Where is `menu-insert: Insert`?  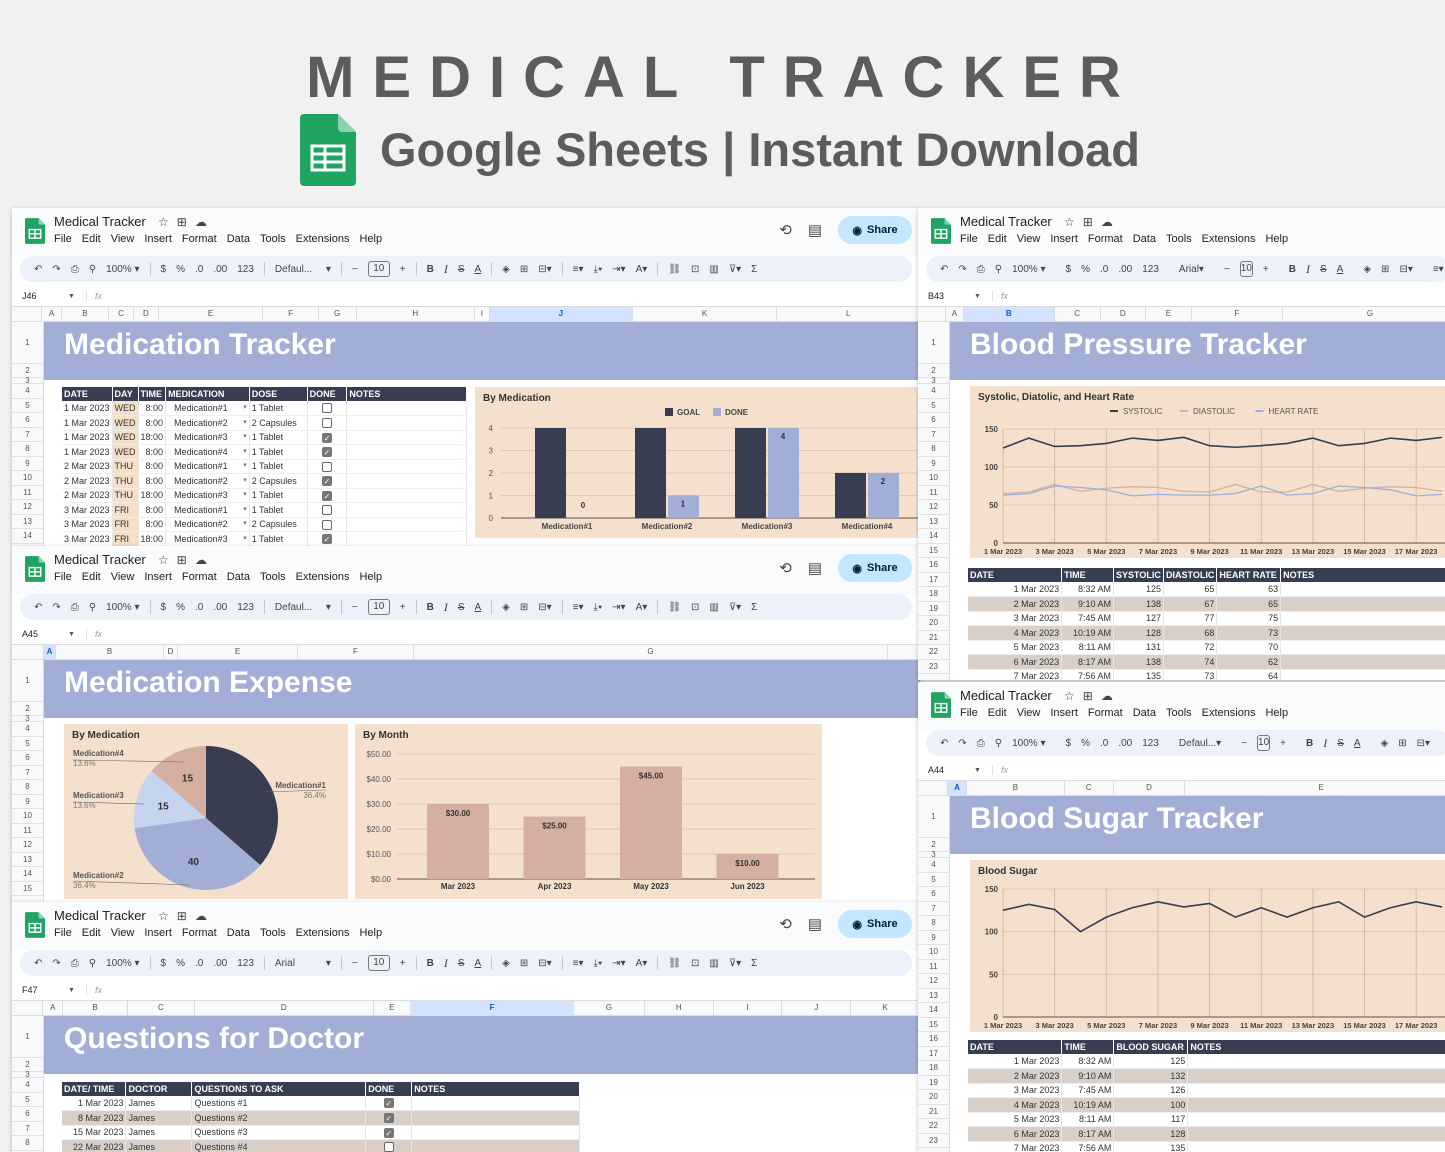
menu-insert: Insert is located at coordinates (158, 577).